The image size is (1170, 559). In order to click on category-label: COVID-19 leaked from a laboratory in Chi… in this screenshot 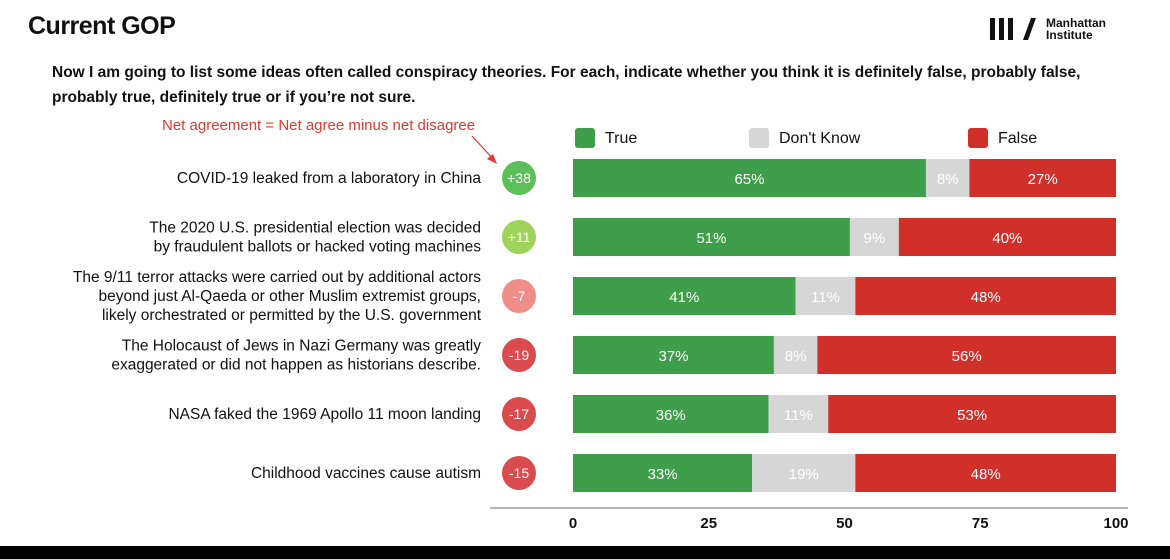, I will do `click(329, 178)`.